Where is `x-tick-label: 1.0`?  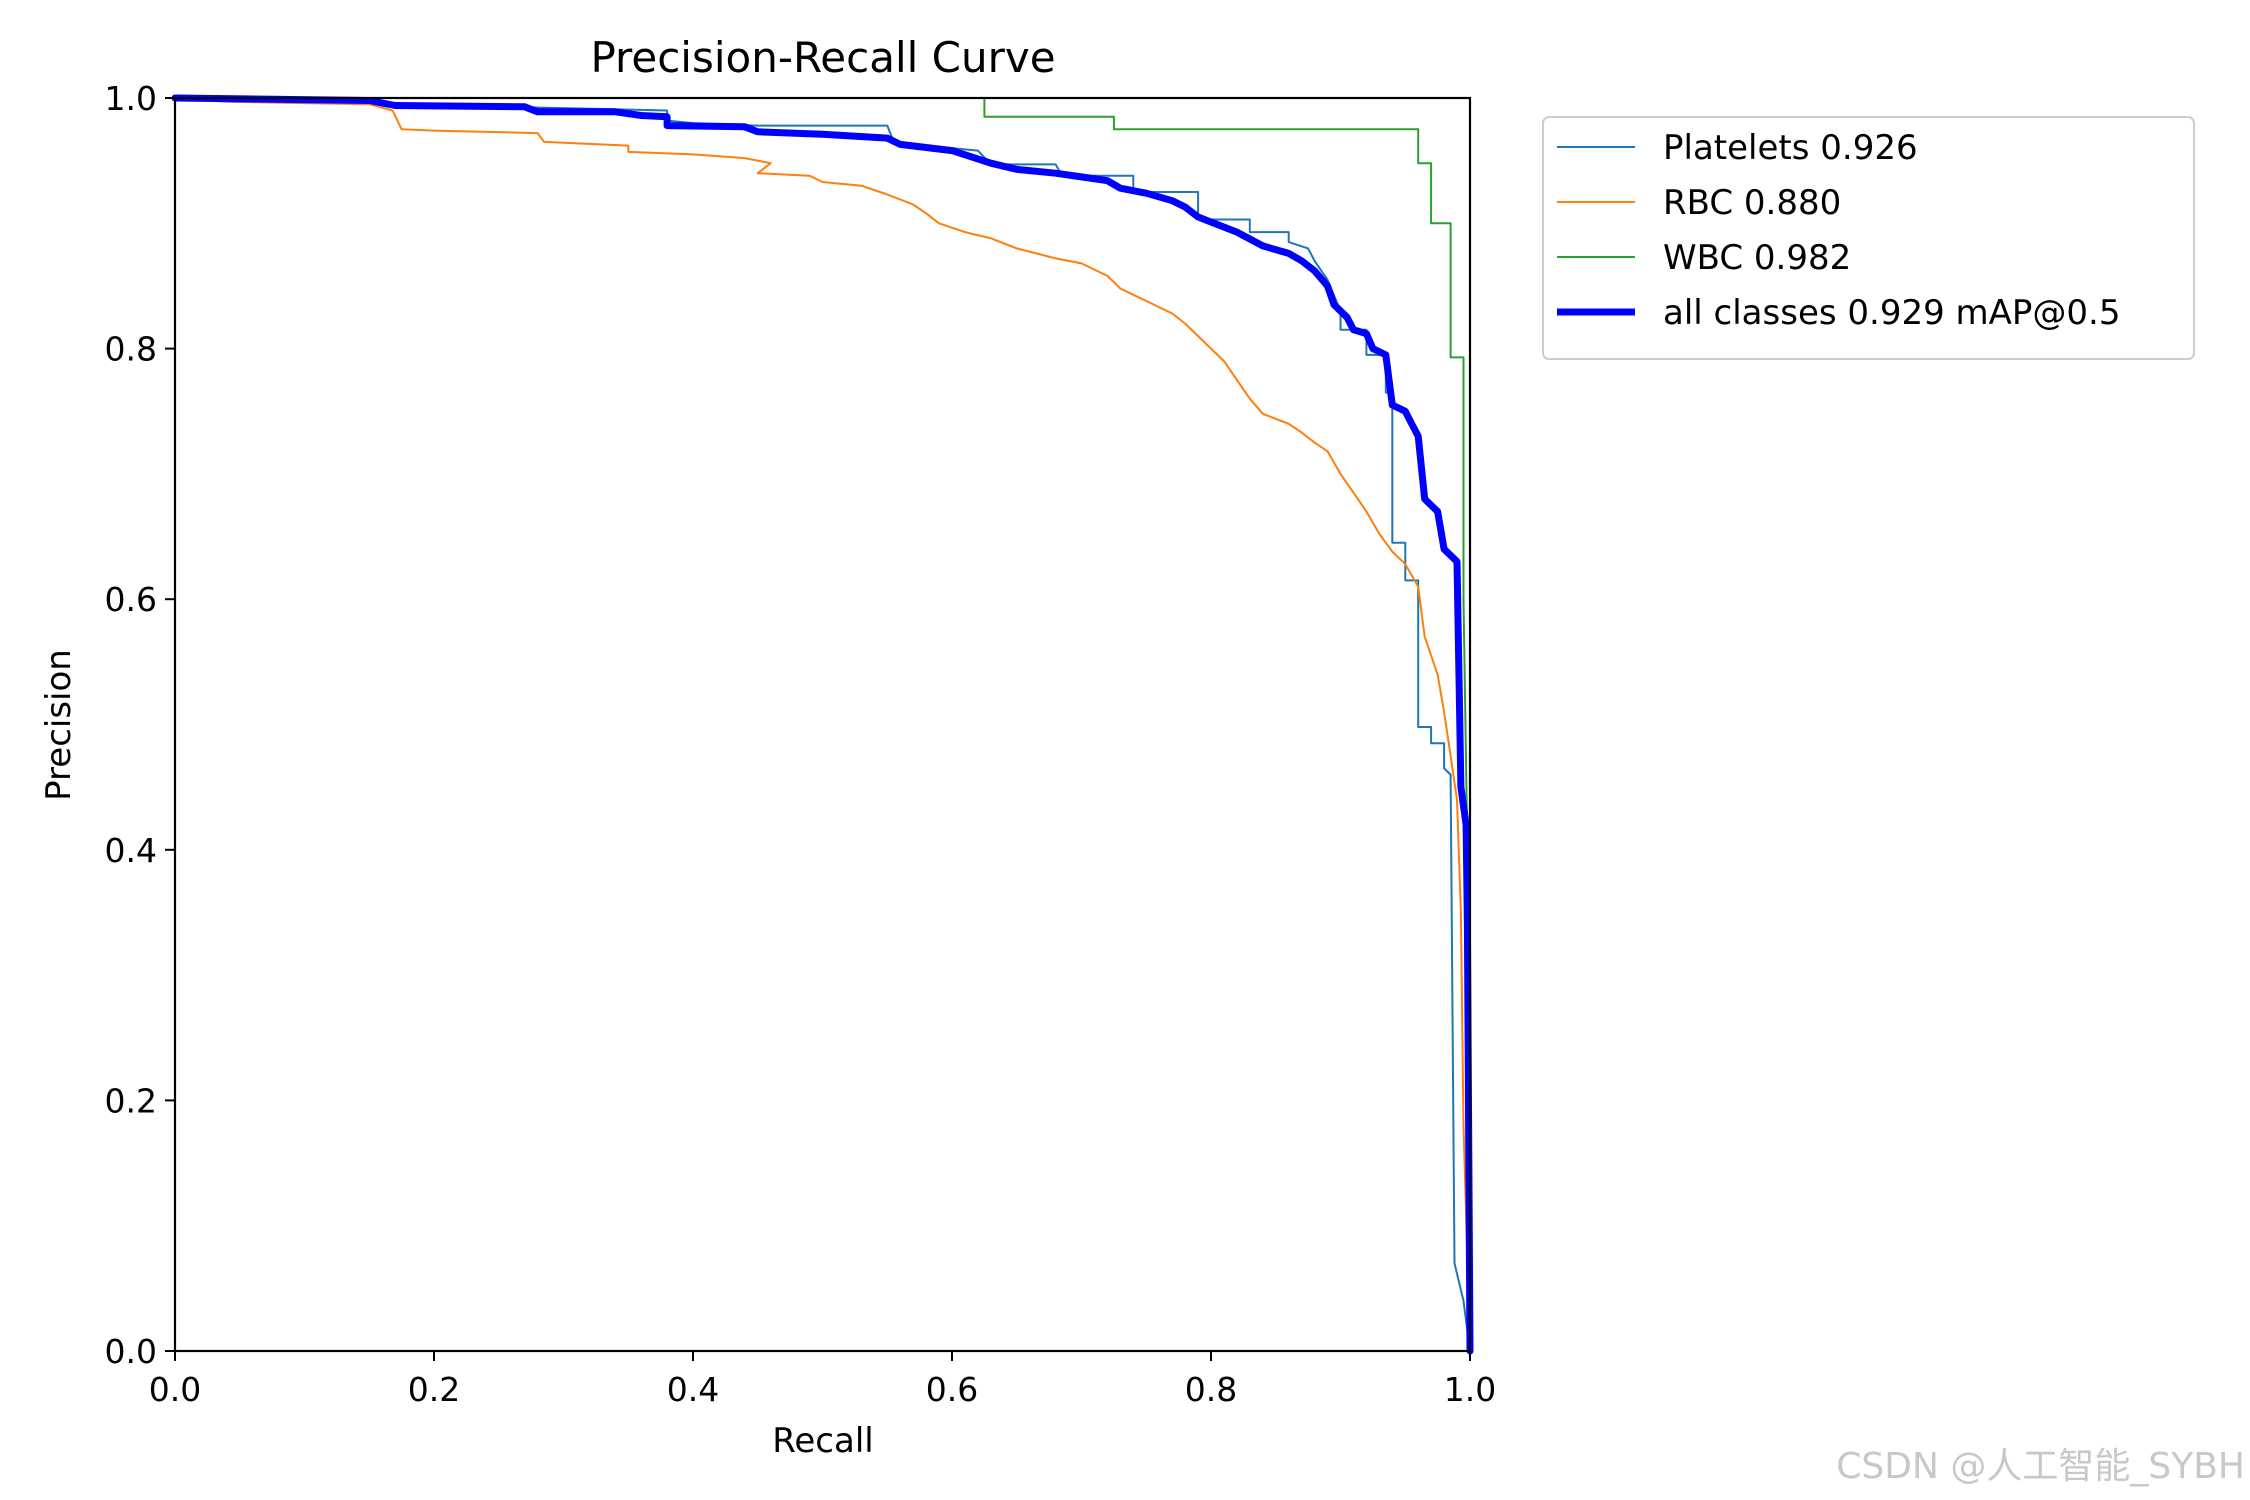 x-tick-label: 1.0 is located at coordinates (1470, 1389).